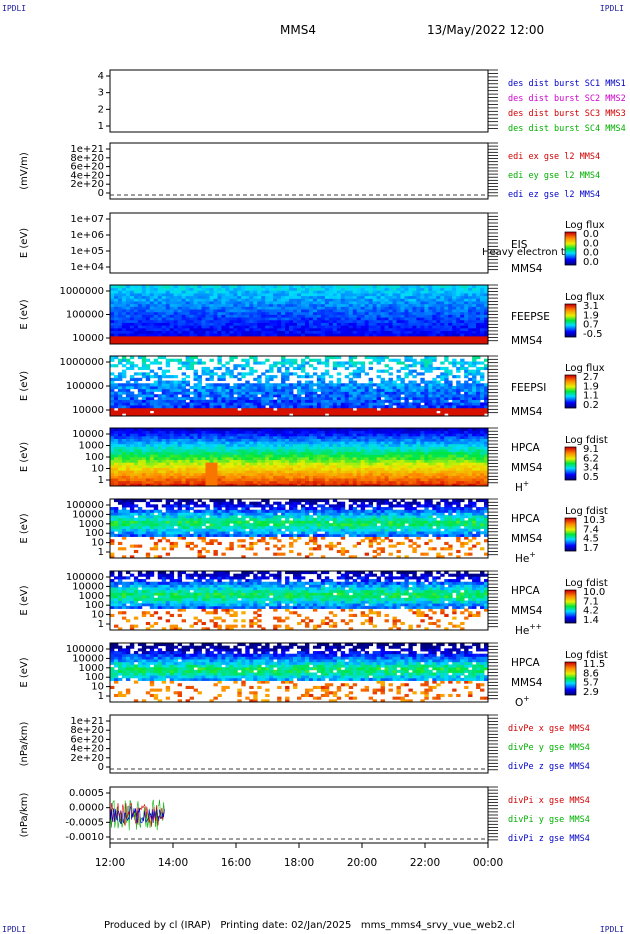 The height and width of the screenshot is (934, 630). Describe the element at coordinates (299, 673) in the screenshot. I see `spectrogram-hpca_o` at that location.